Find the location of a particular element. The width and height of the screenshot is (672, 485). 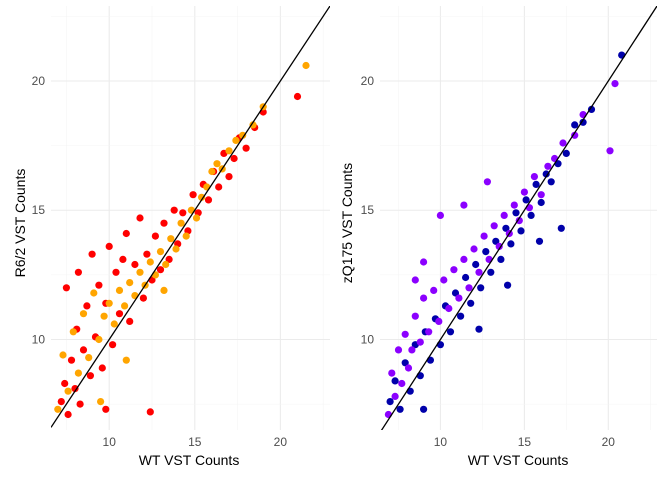

panel-zq175-x-ticks: 10 15 20 is located at coordinates (525, 442).